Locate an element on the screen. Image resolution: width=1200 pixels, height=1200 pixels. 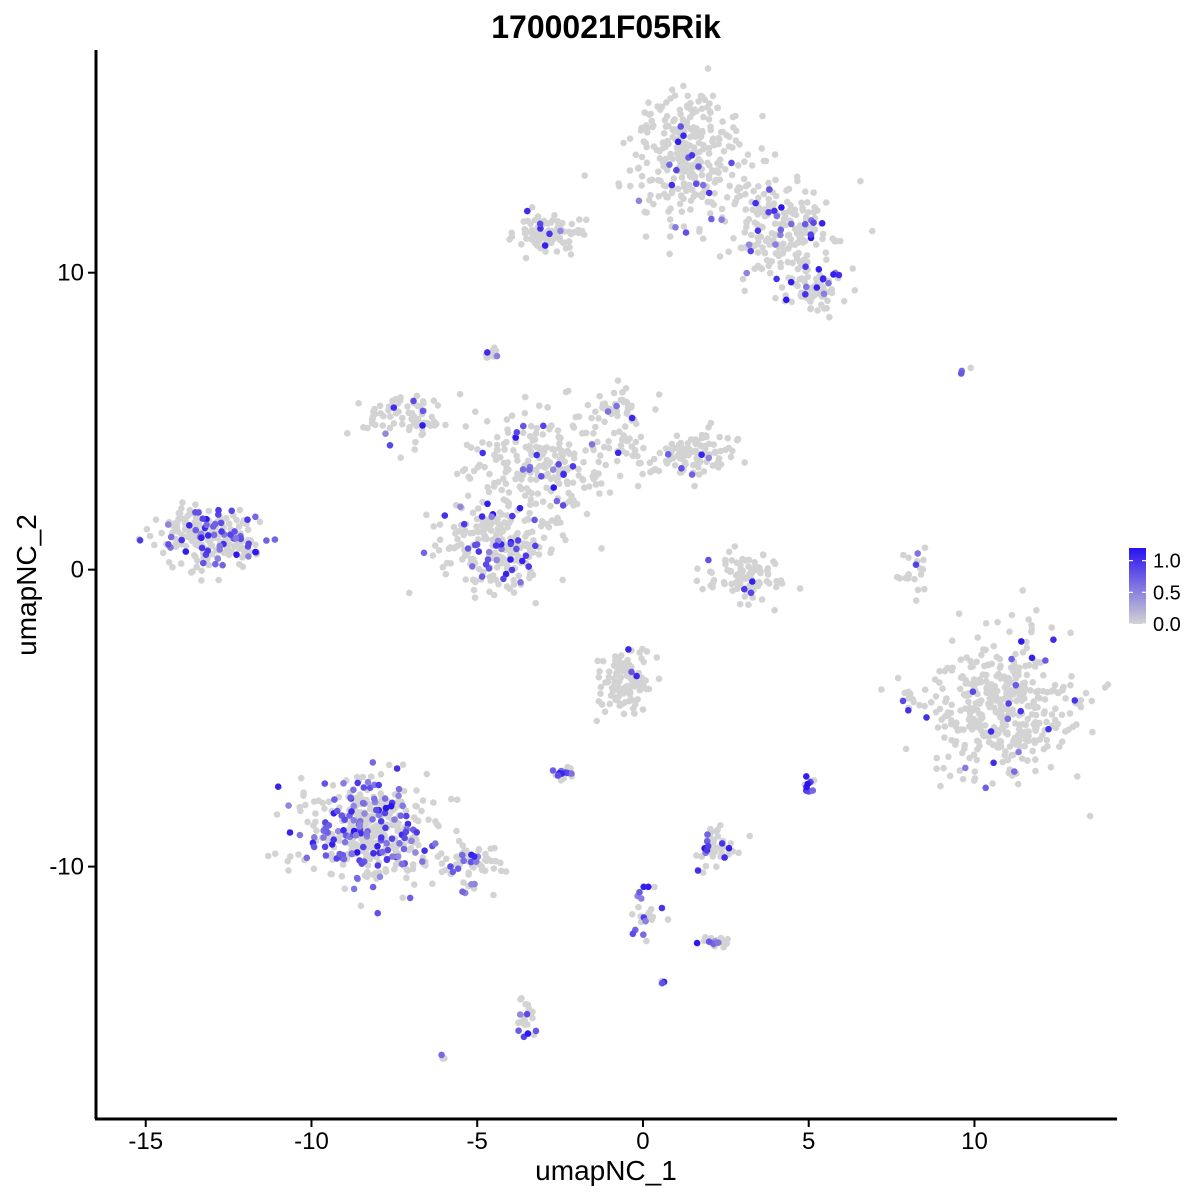
y-axis-ticks: -10 0 10 is located at coordinates (72, 570).